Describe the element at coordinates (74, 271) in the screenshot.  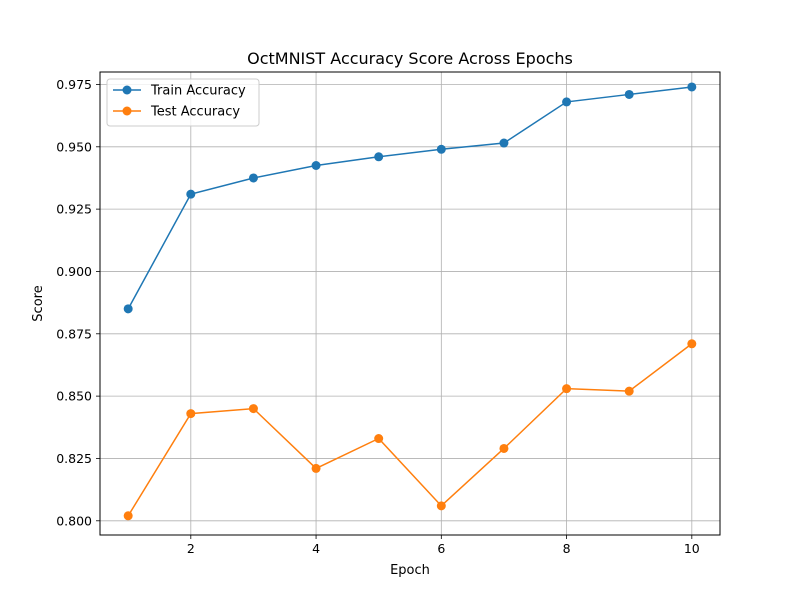
I see `y-tick-label: 0.900` at that location.